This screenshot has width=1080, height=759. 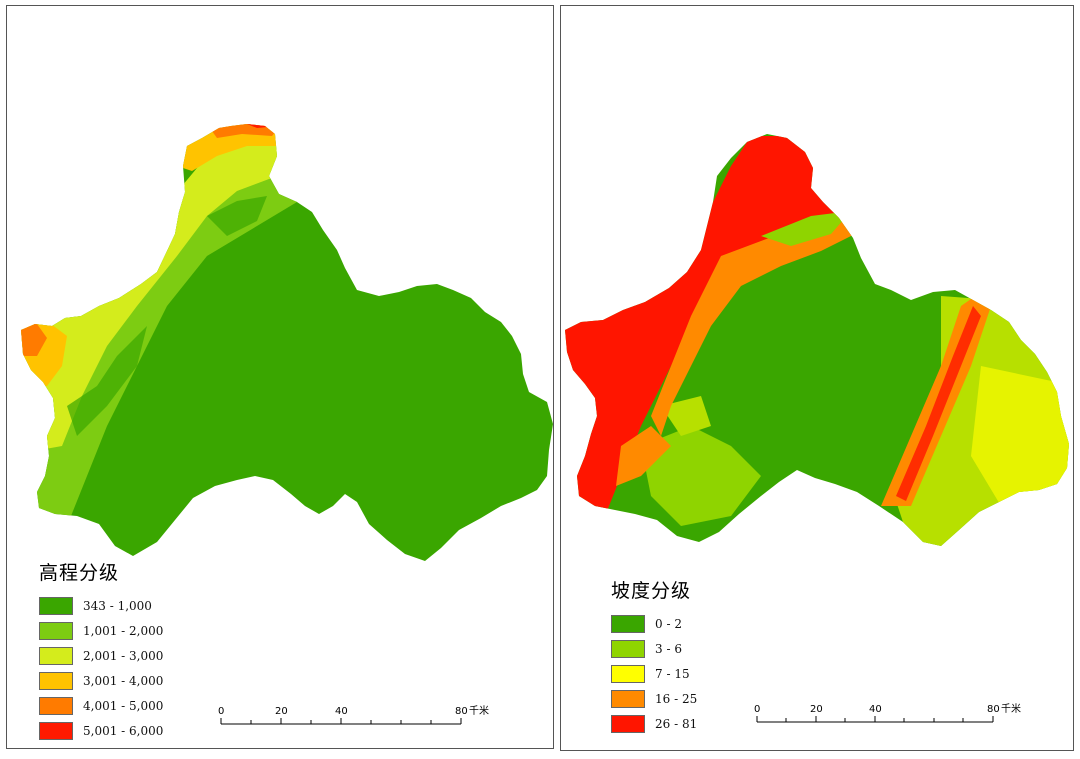 I want to click on legend-item: 7 - 15, so click(x=654, y=673).